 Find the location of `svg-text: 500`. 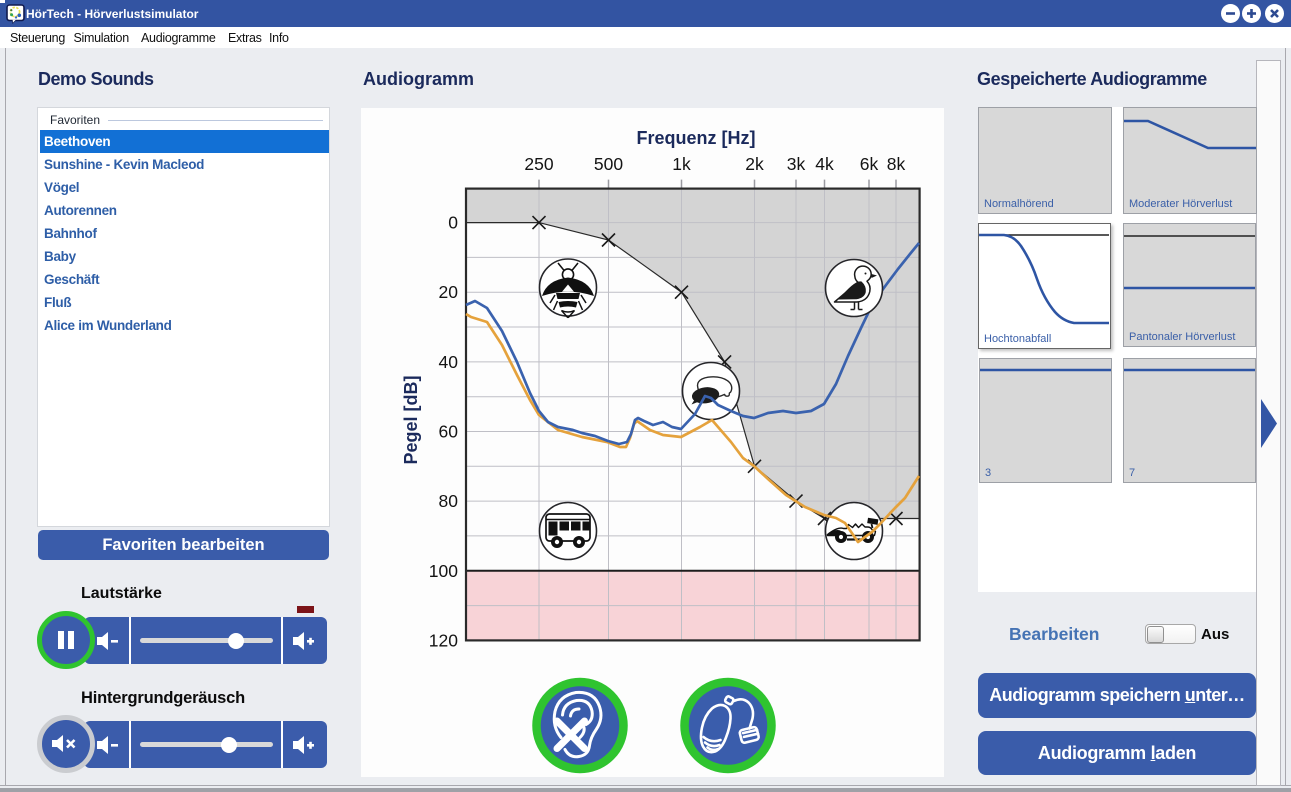

svg-text: 500 is located at coordinates (608, 164).